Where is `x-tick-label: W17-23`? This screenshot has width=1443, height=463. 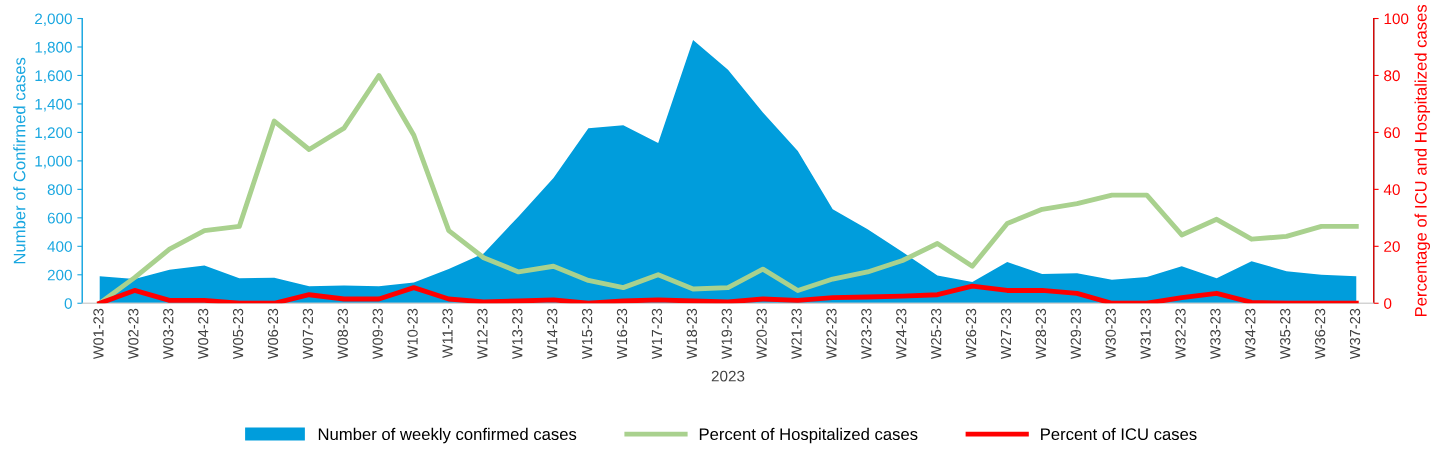 x-tick-label: W17-23 is located at coordinates (657, 334).